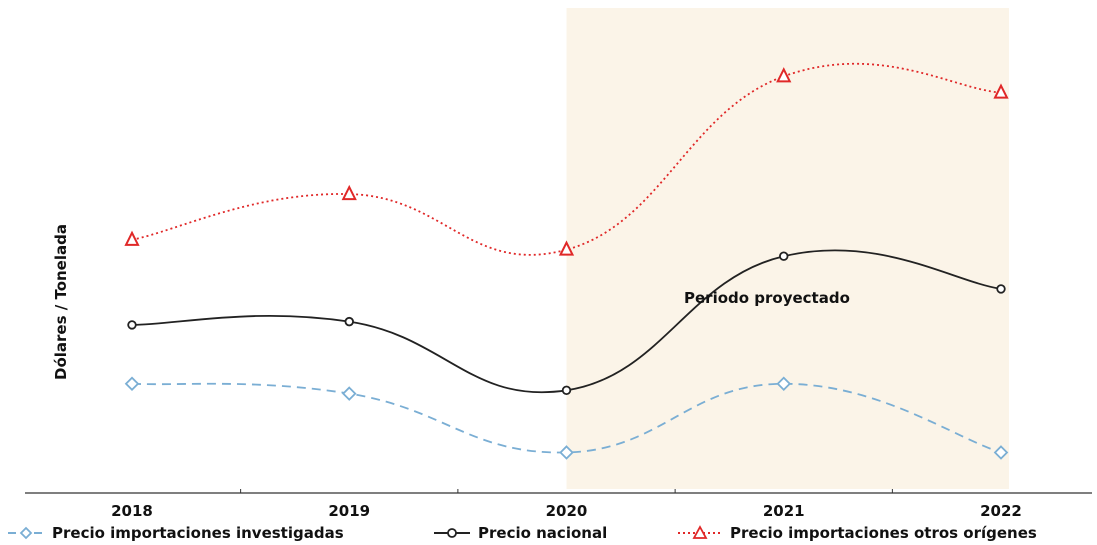 The image size is (1097, 545). Describe the element at coordinates (26, 533) in the screenshot. I see `legend-marker-diamond-icon` at that location.